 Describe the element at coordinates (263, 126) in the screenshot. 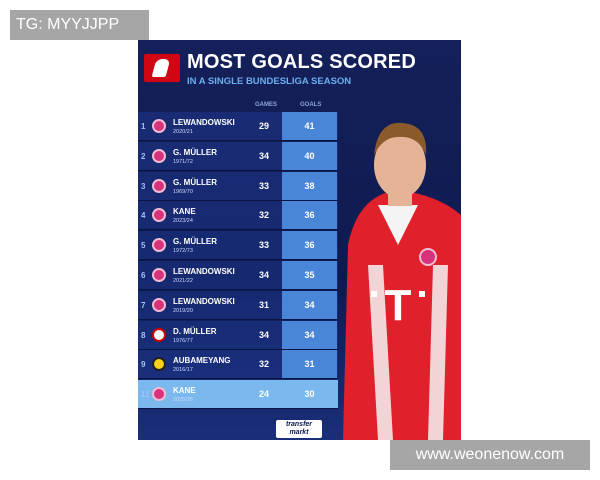

I see `games: 29` at that location.